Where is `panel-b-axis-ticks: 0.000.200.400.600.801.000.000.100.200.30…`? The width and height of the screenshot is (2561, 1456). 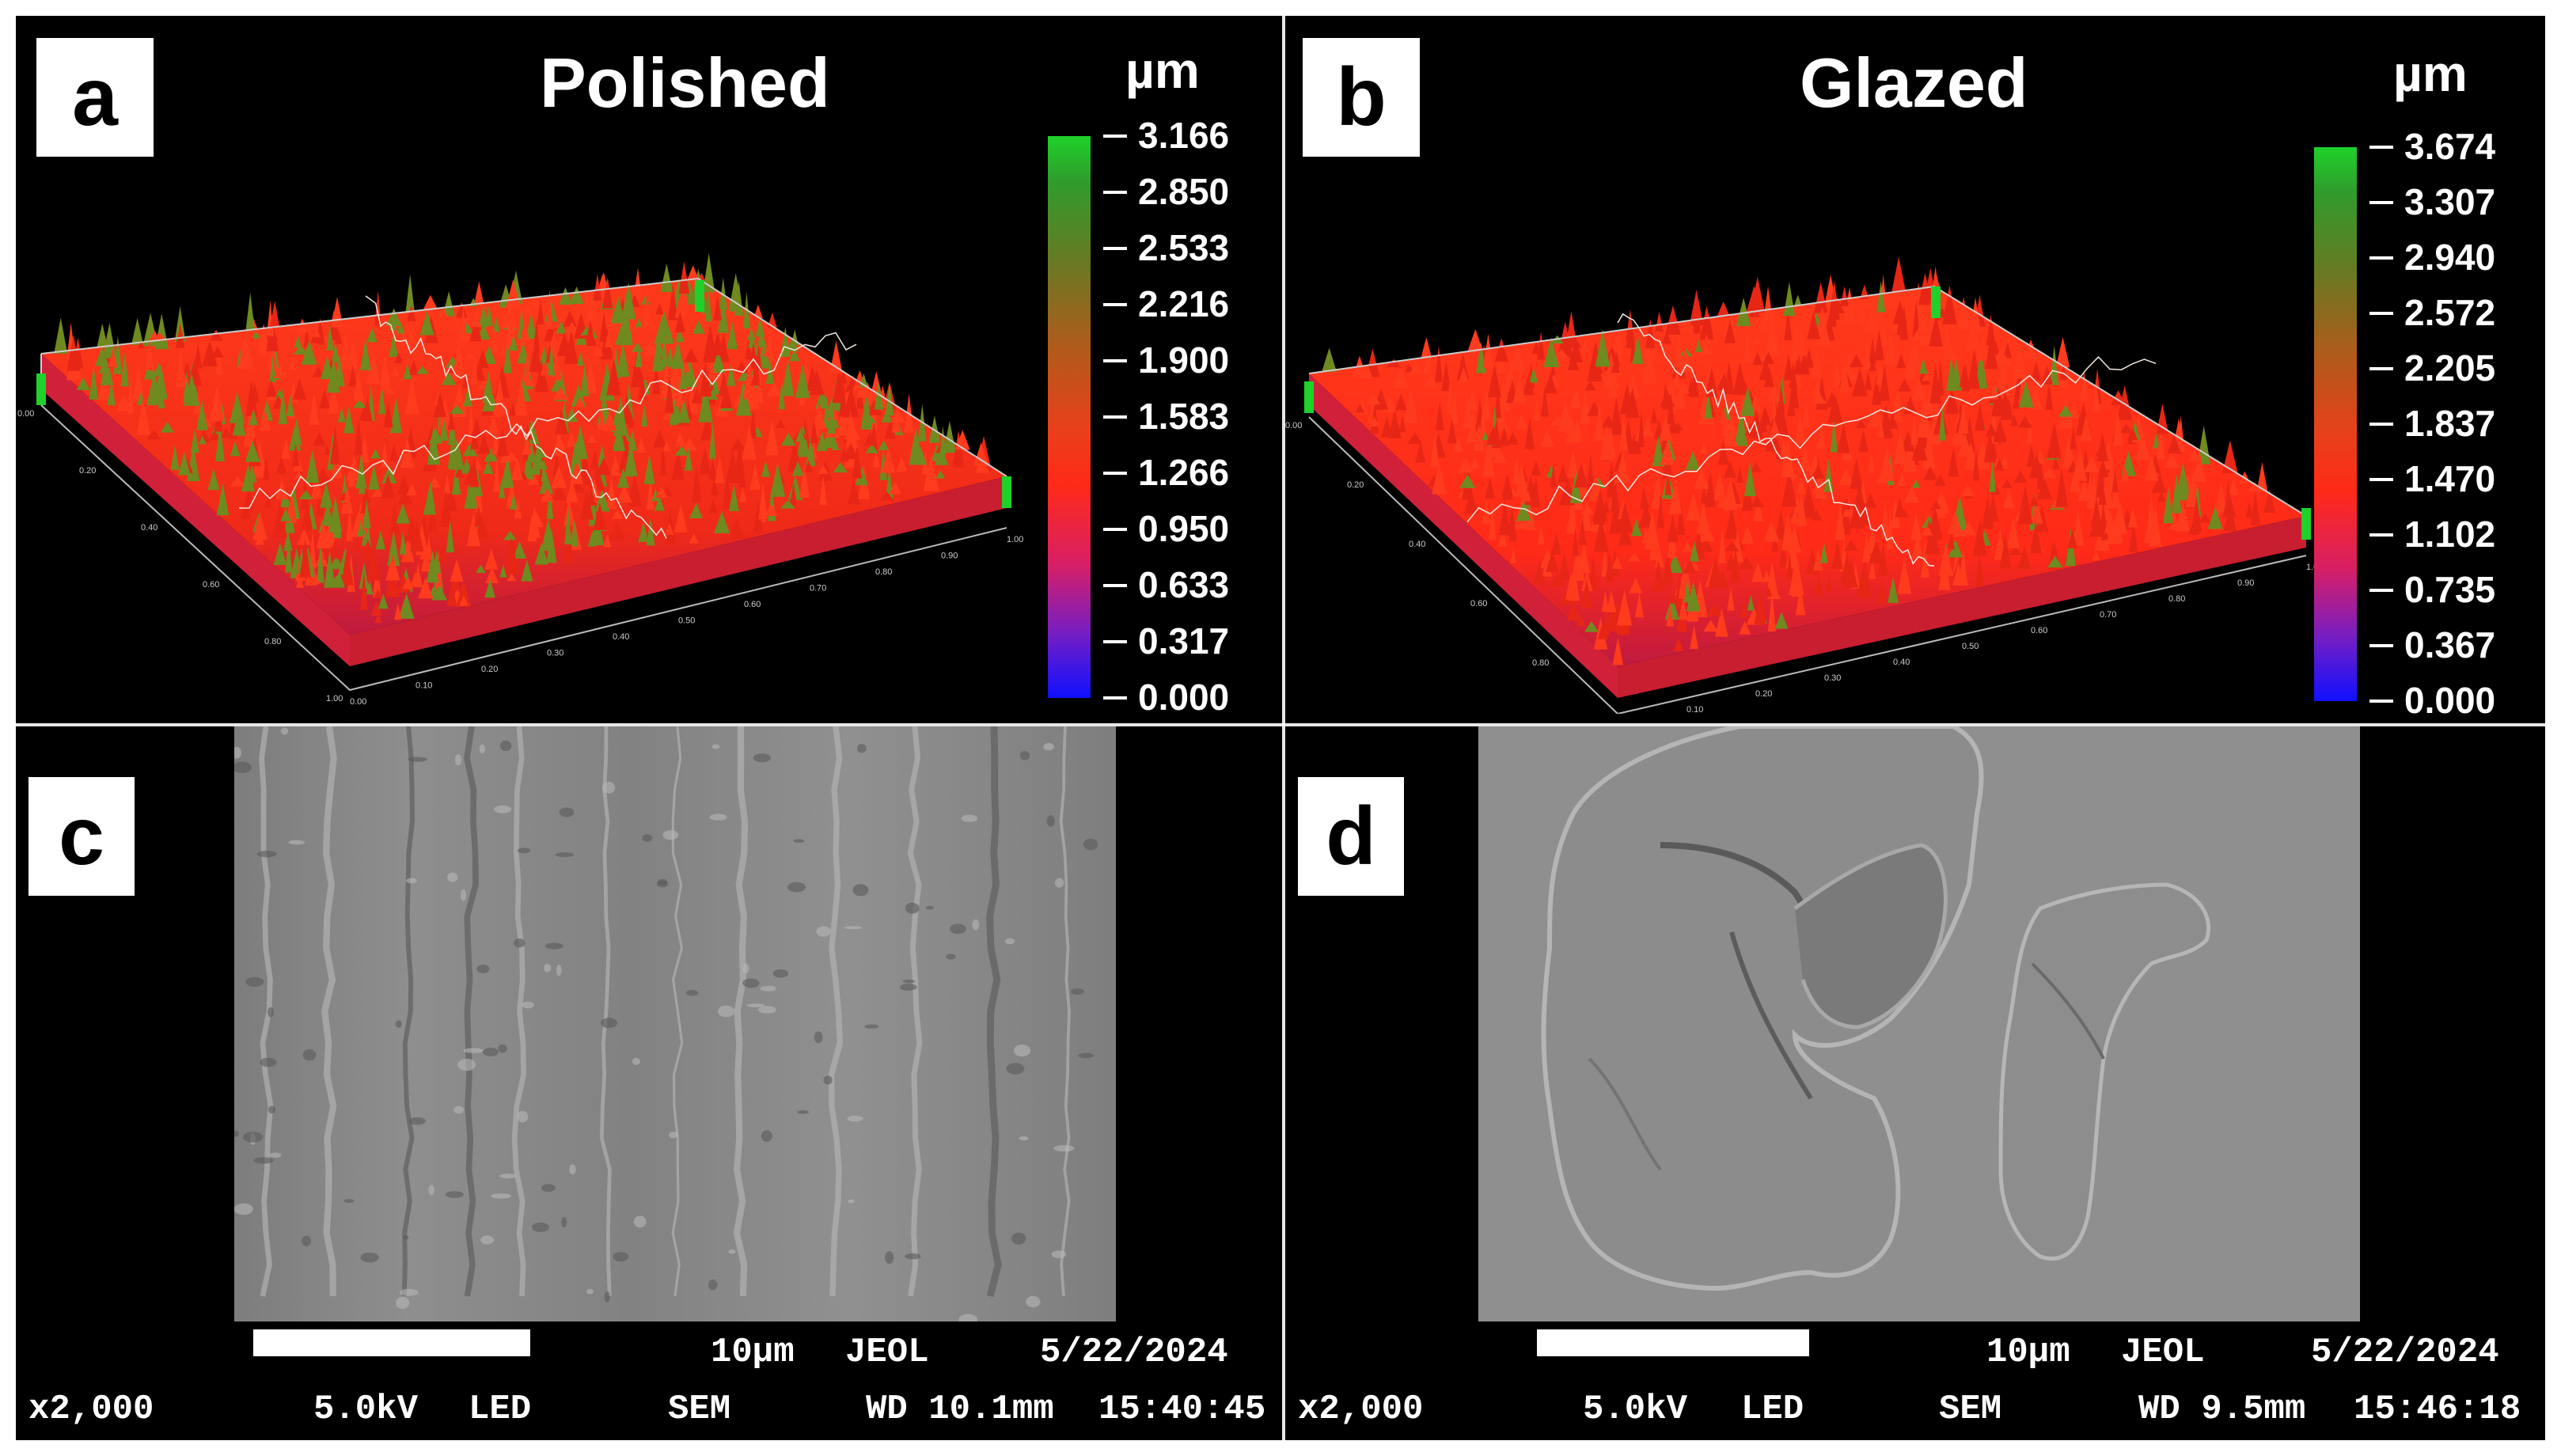 panel-b-axis-ticks: 0.000.200.400.600.801.000.000.100.200.30… is located at coordinates (1800, 567).